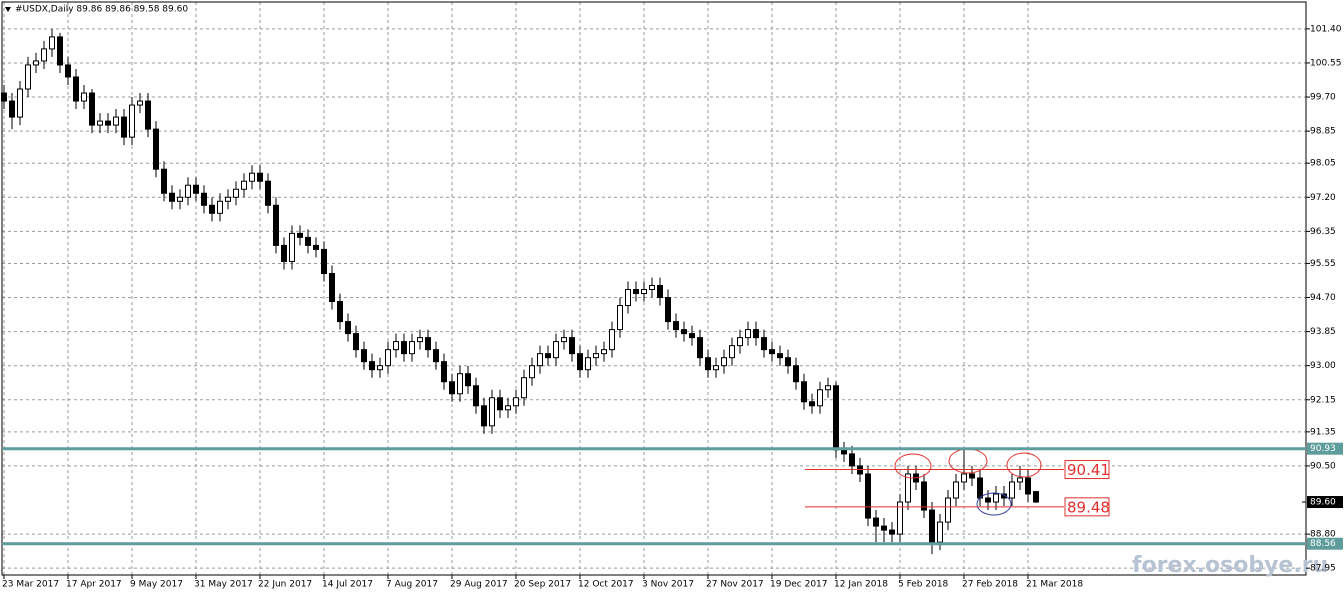 Image resolution: width=1344 pixels, height=593 pixels. What do you see at coordinates (156, 585) in the screenshot?
I see `x-tick-label: 9 May 2017` at bounding box center [156, 585].